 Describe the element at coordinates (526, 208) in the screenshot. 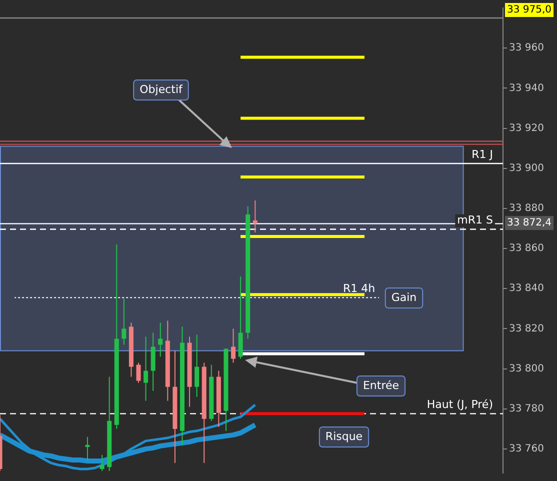

I see `y-tick-label: 33 880` at that location.